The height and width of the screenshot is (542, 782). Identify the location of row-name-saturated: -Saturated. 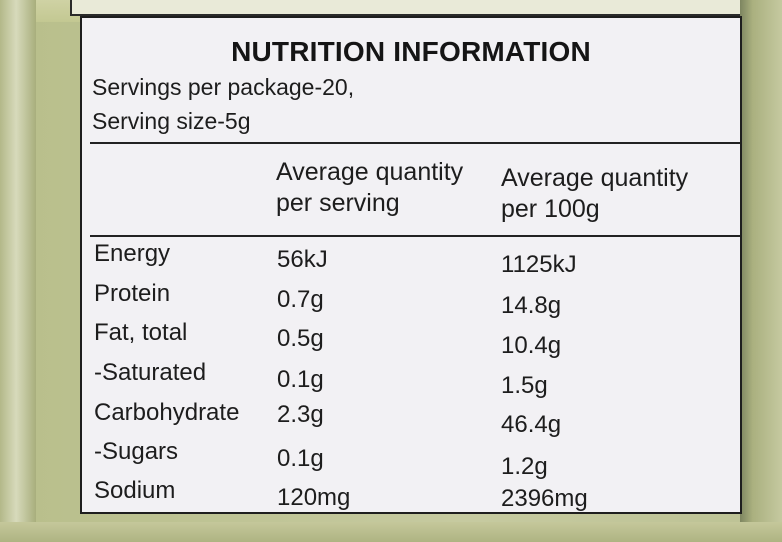
(150, 372).